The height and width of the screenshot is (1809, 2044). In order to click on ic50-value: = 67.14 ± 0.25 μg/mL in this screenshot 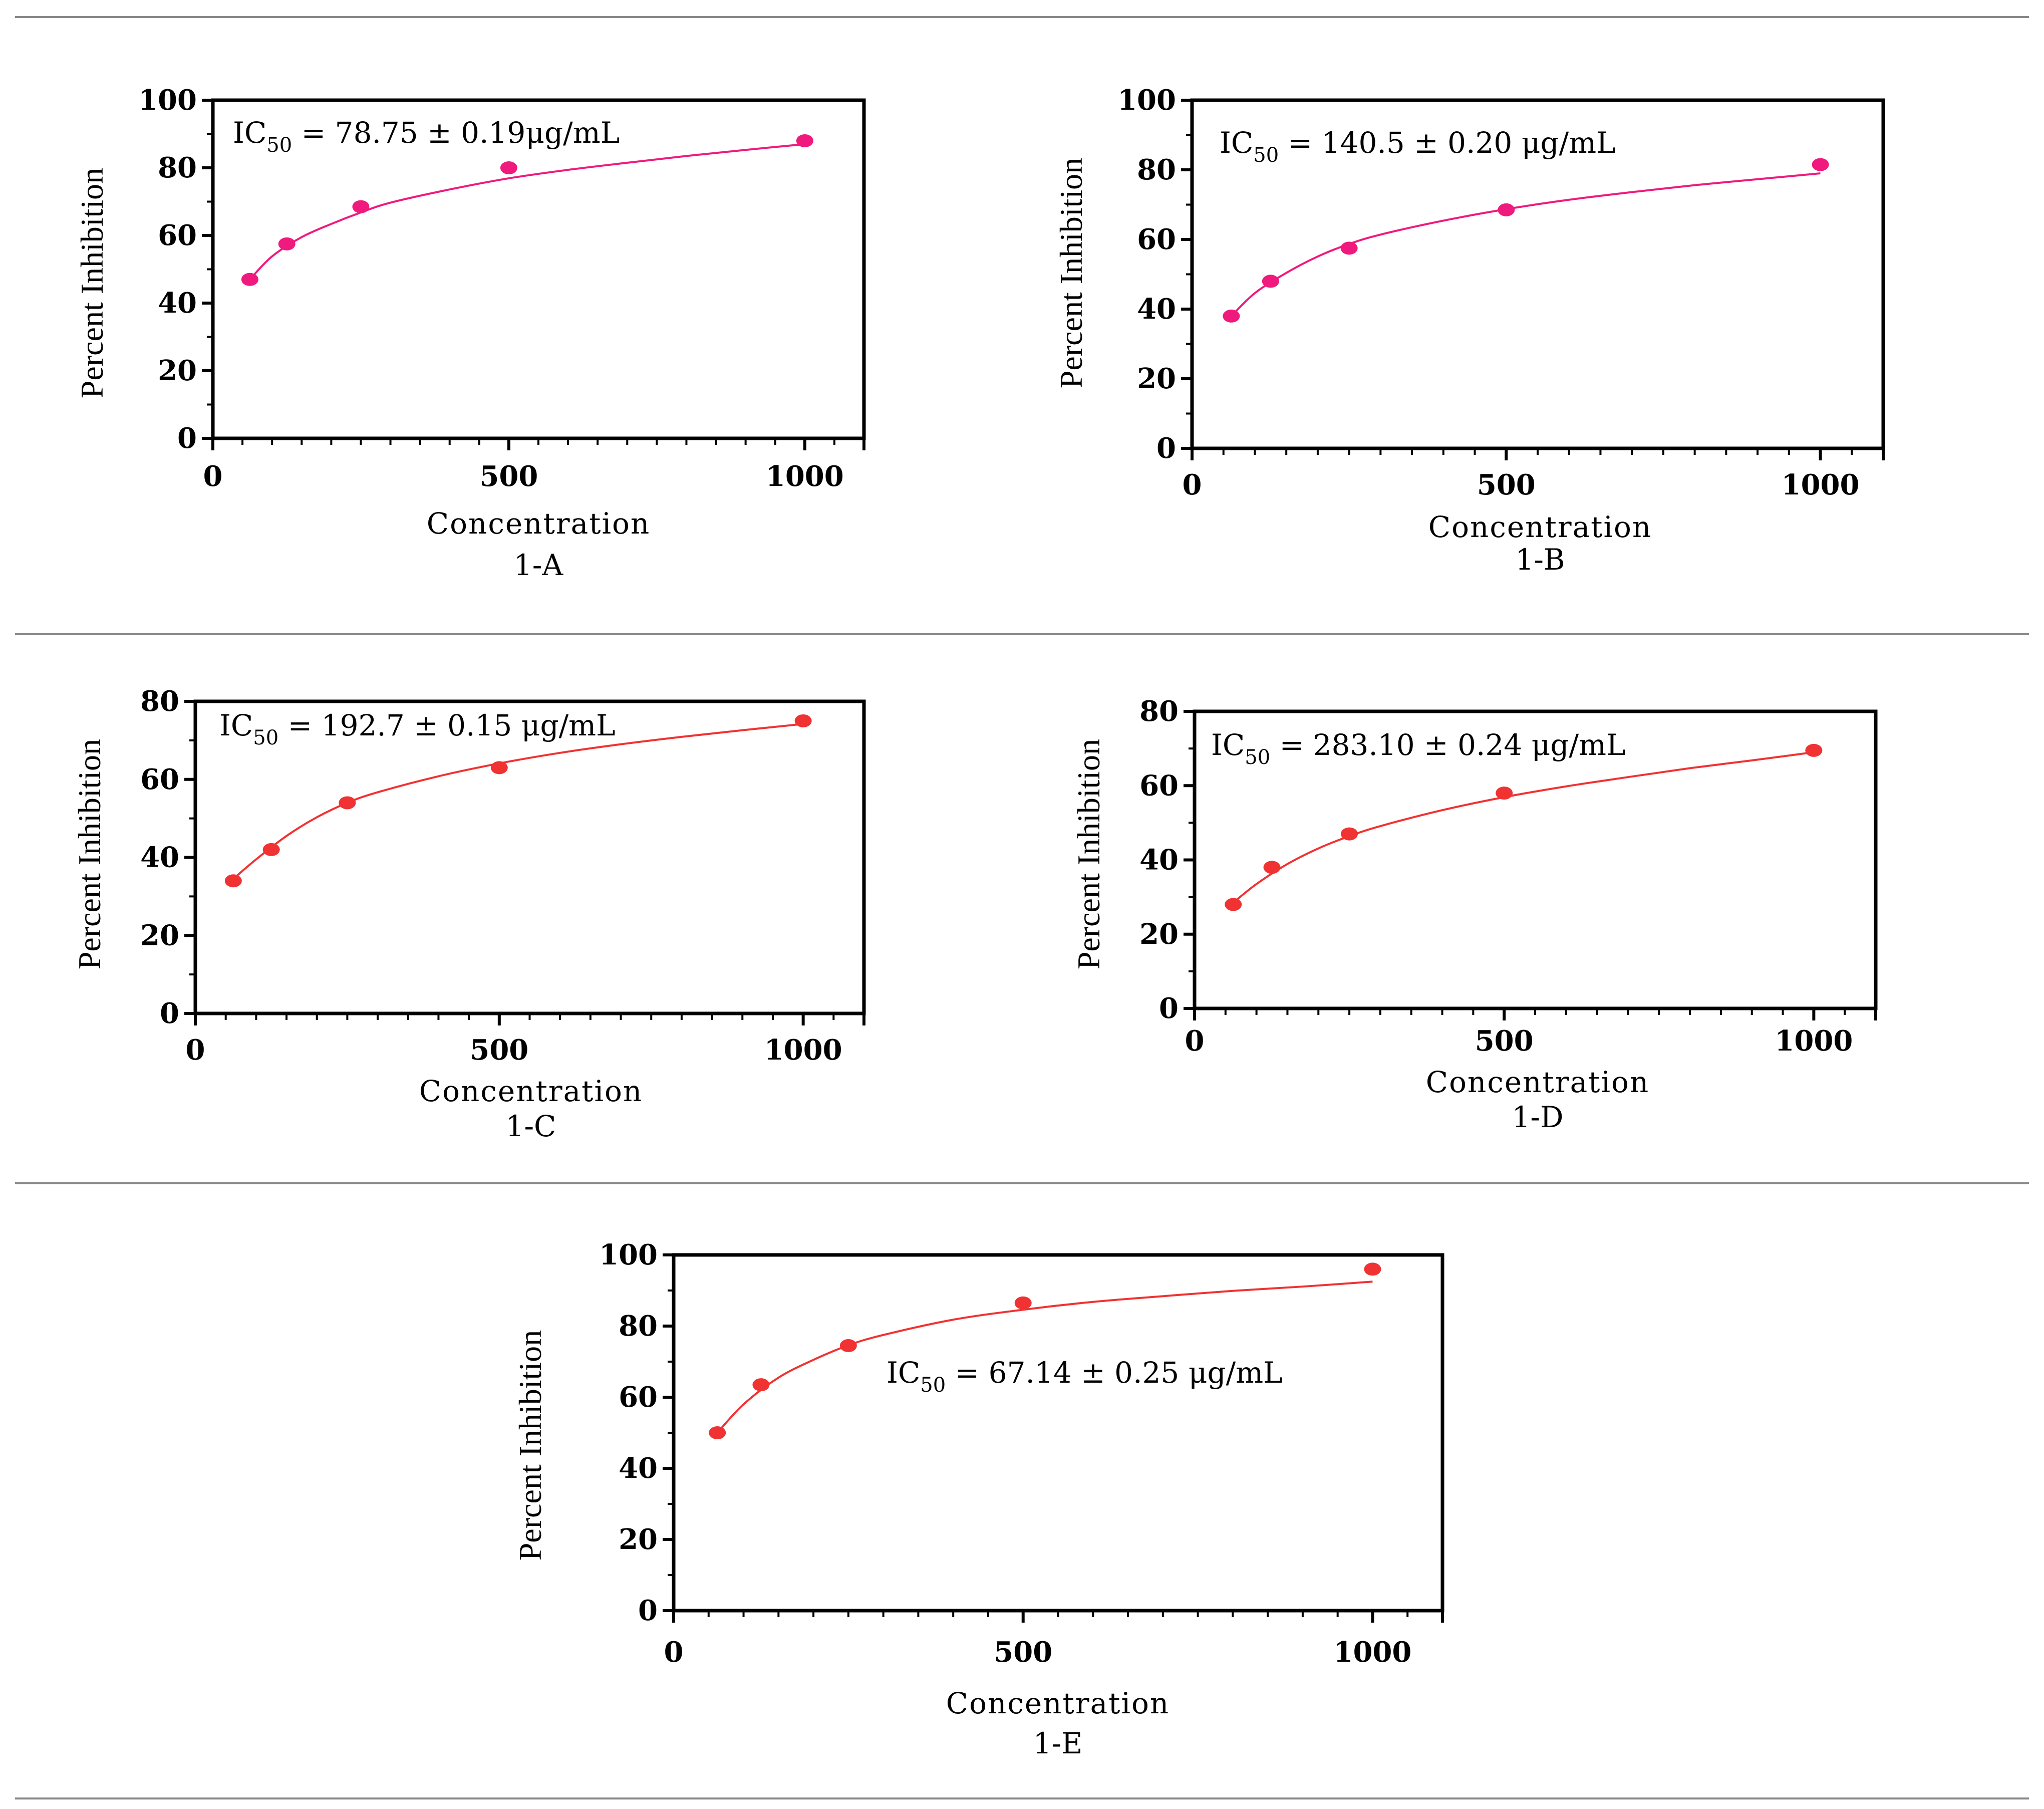, I will do `click(1114, 1373)`.